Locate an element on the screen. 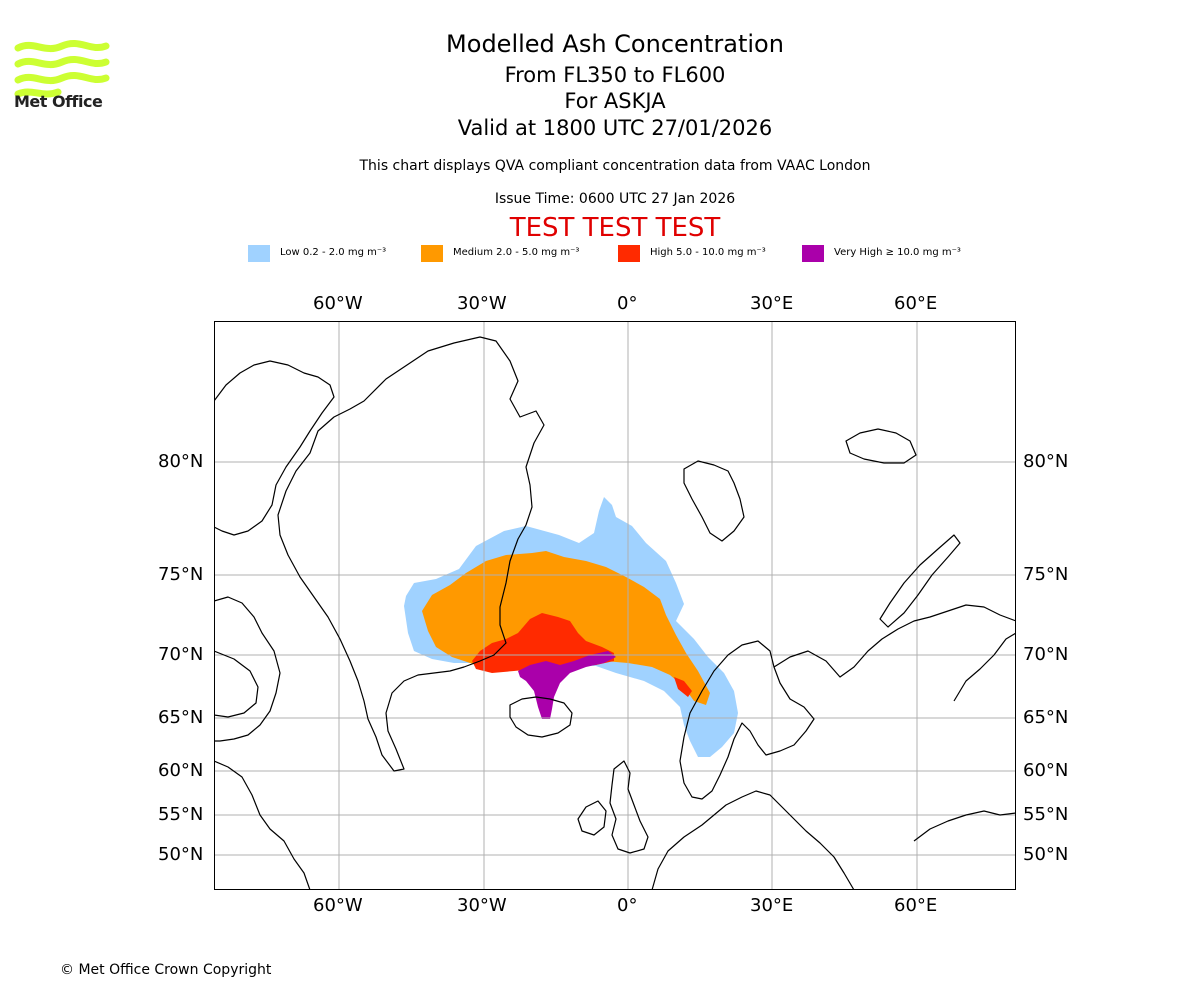 Image resolution: width=1200 pixels, height=1000 pixels. coast-svalbard is located at coordinates (714, 501).